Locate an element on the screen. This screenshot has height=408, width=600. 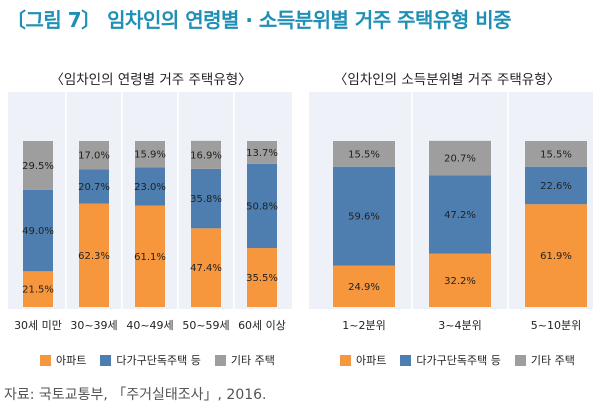
category-label: 1~2분위 is located at coordinates (363, 325).